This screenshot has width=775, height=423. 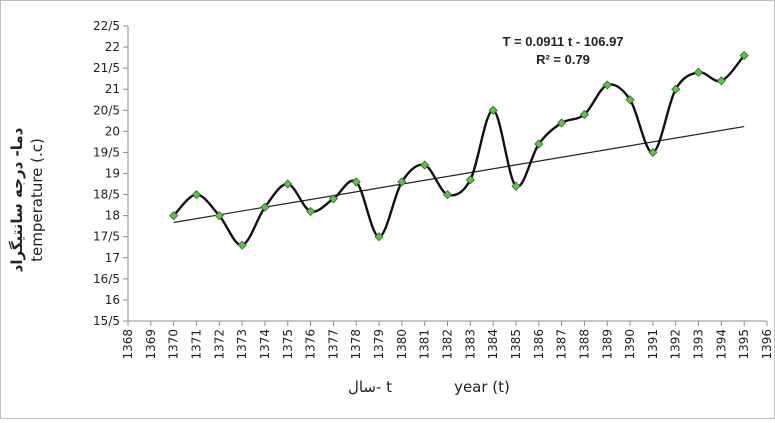 I want to click on y-tick-label: 21/5, so click(x=106, y=68).